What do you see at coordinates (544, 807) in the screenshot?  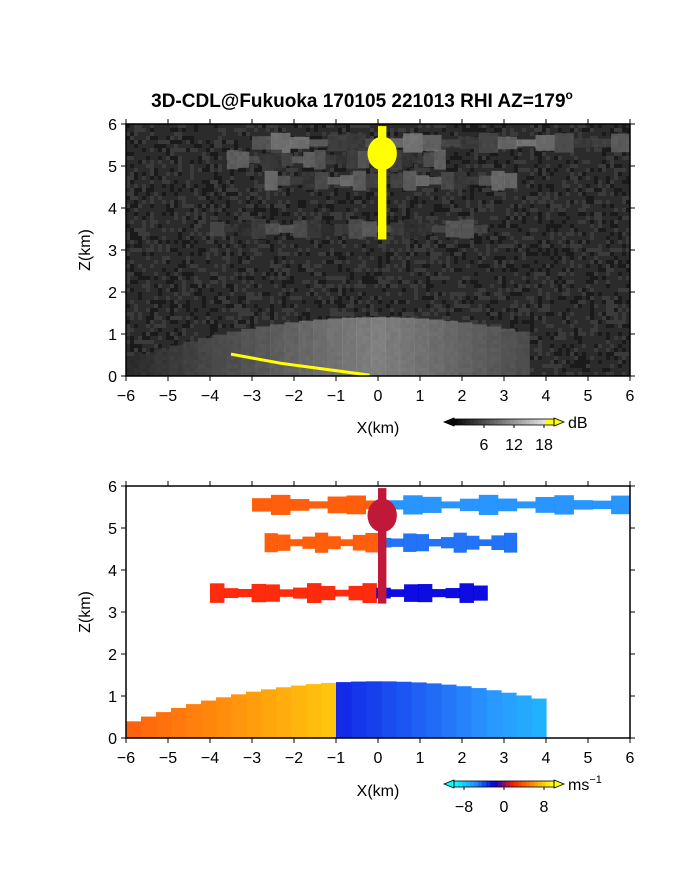 I see `colorbar-tick-label: 8` at bounding box center [544, 807].